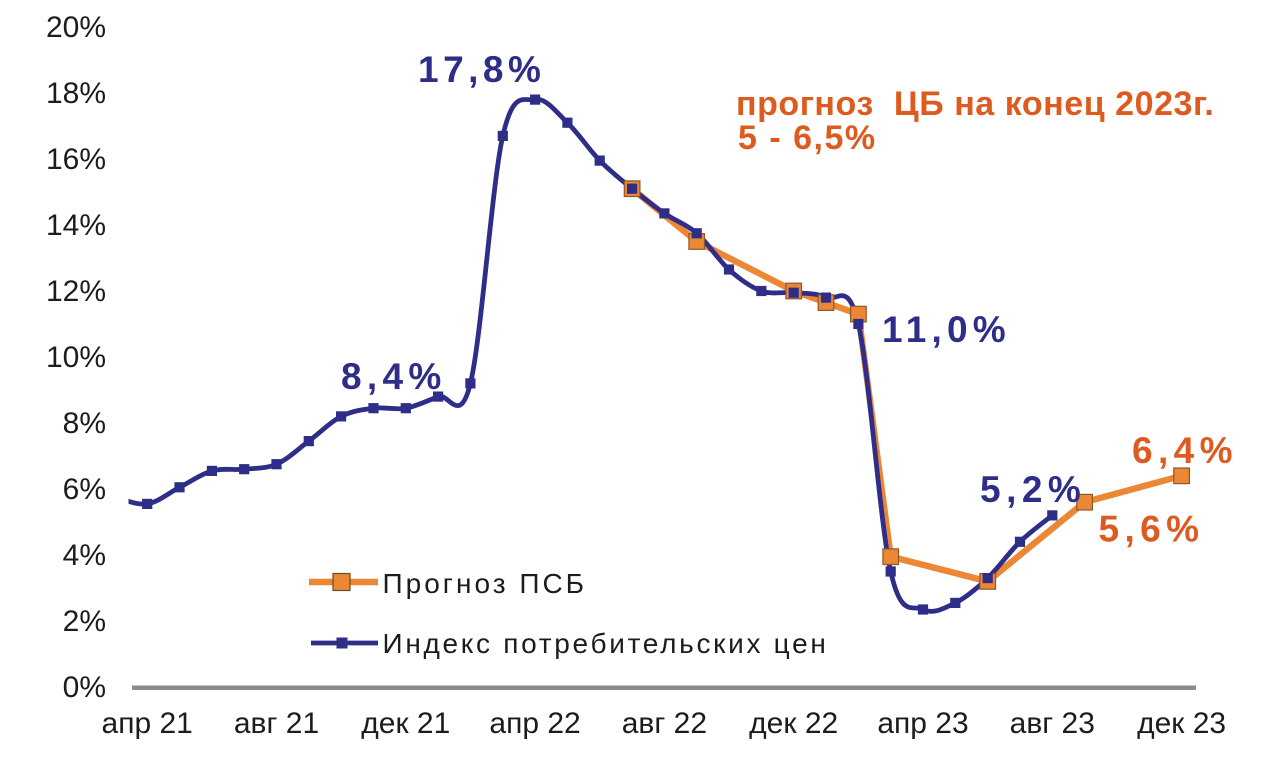  What do you see at coordinates (76, 159) in the screenshot?
I see `svg-text: 16%` at bounding box center [76, 159].